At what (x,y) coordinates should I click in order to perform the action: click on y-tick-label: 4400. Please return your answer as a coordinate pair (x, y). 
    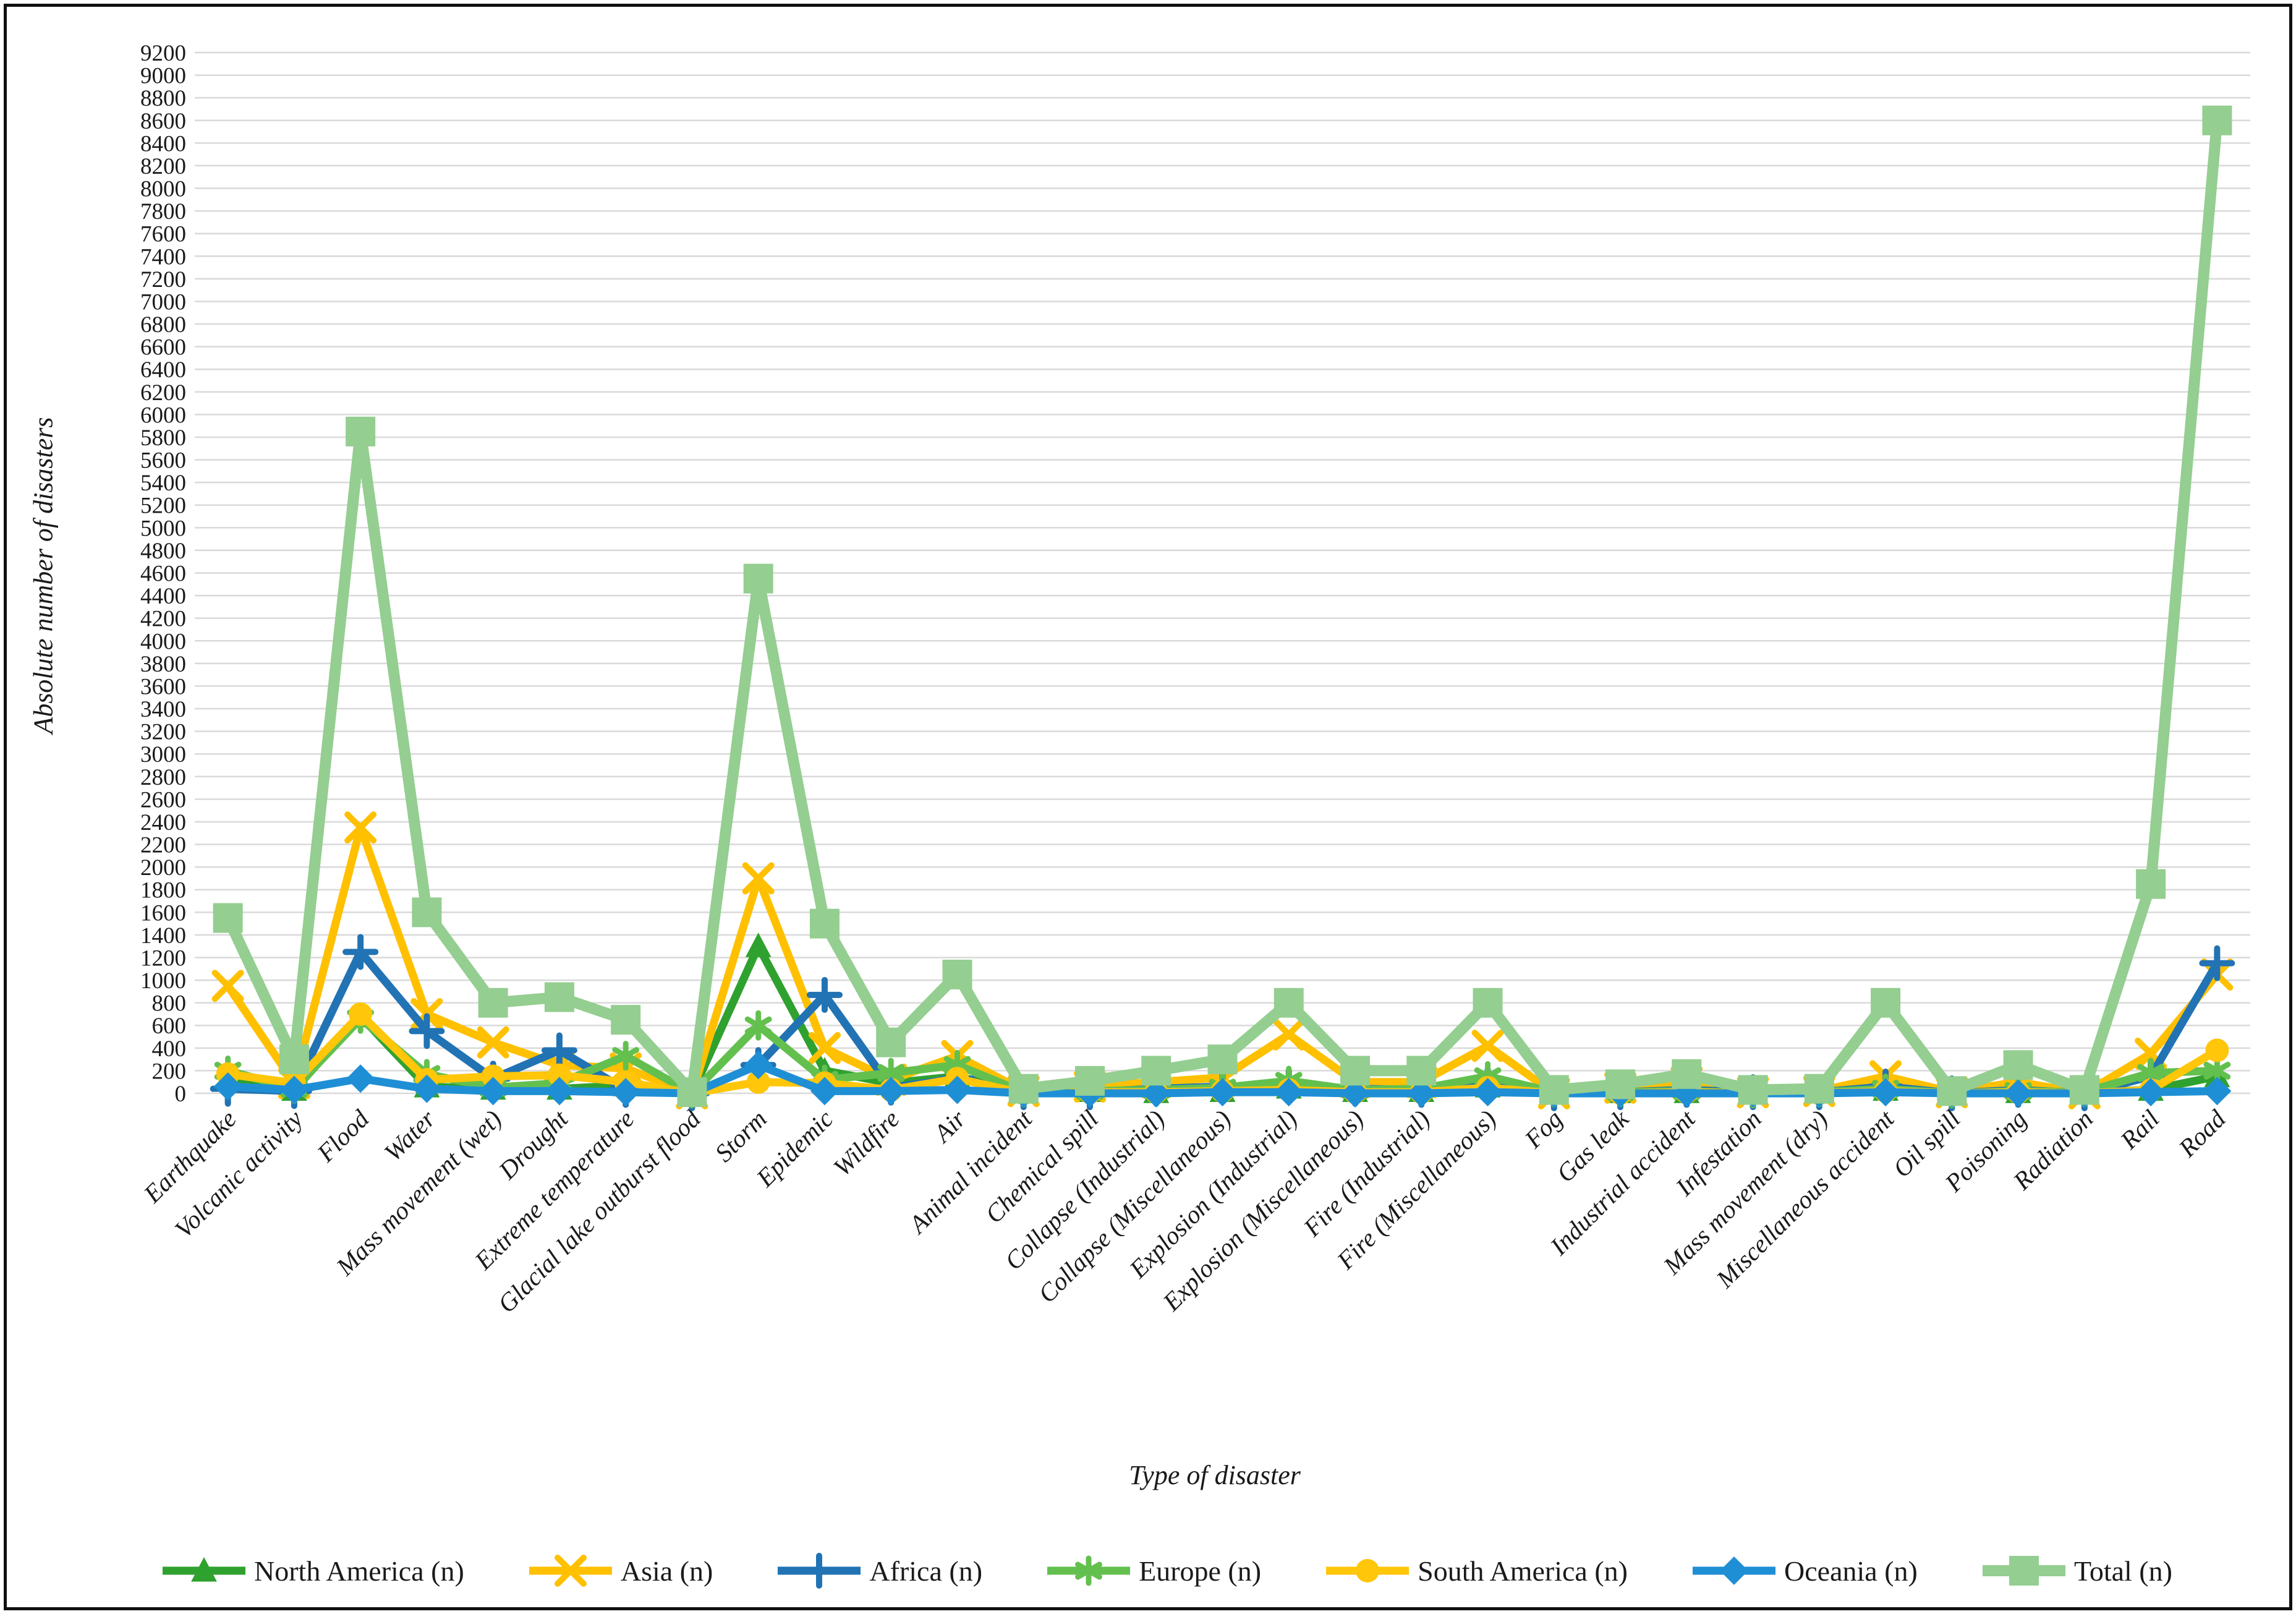
    Looking at the image, I should click on (163, 596).